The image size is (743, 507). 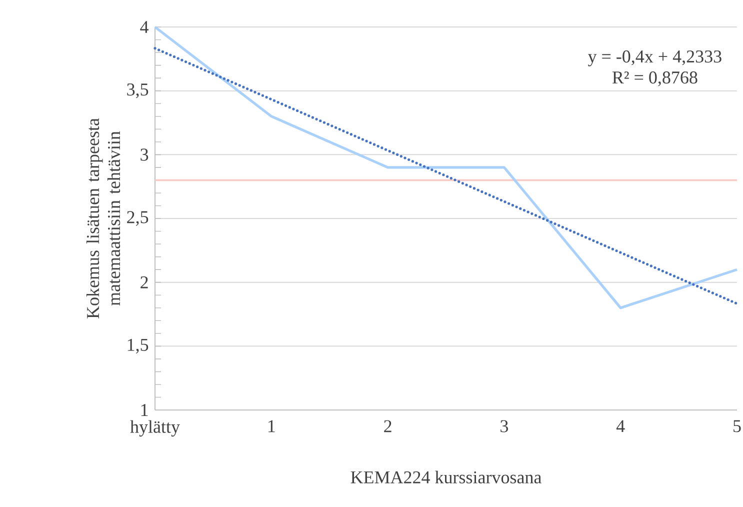 What do you see at coordinates (655, 78) in the screenshot?
I see `annotation: R² = 0,8768` at bounding box center [655, 78].